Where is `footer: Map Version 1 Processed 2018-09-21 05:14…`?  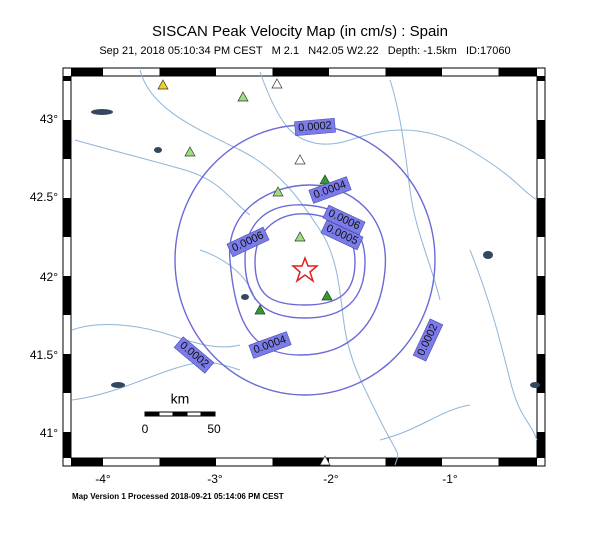 footer: Map Version 1 Processed 2018-09-21 05:14… is located at coordinates (178, 496).